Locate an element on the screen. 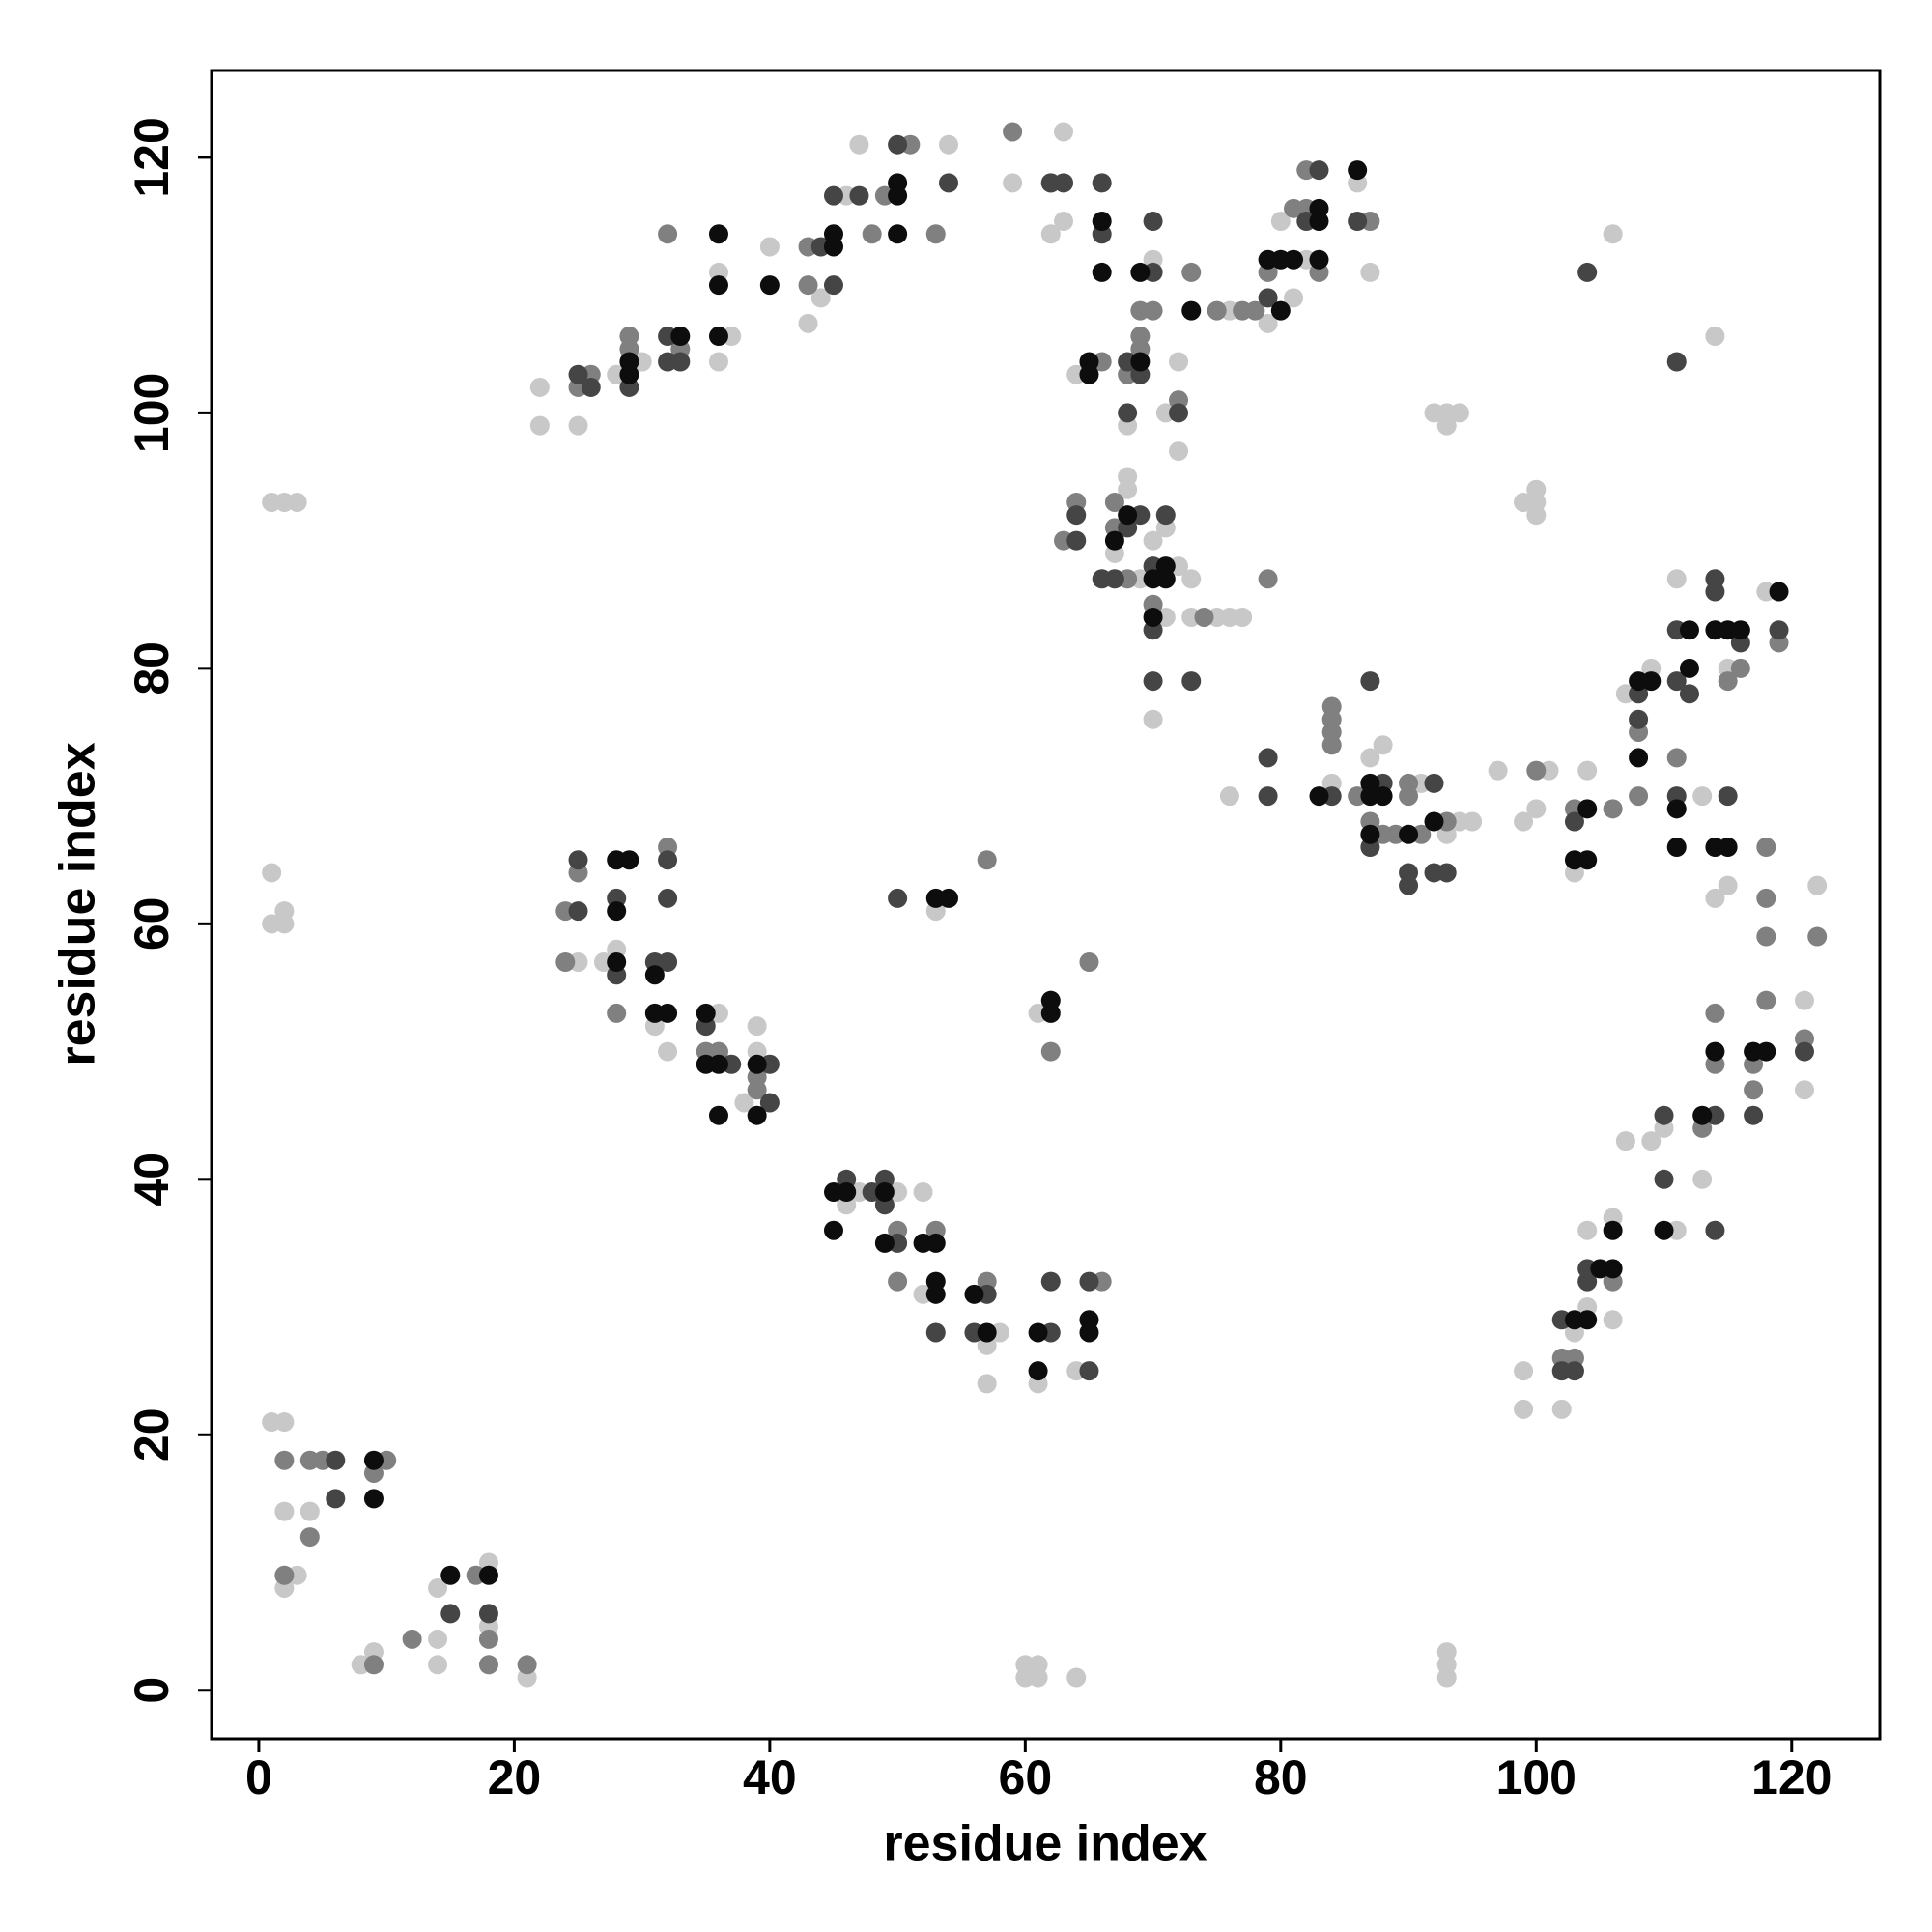  x-tick-label: 100 is located at coordinates (1536, 1777).